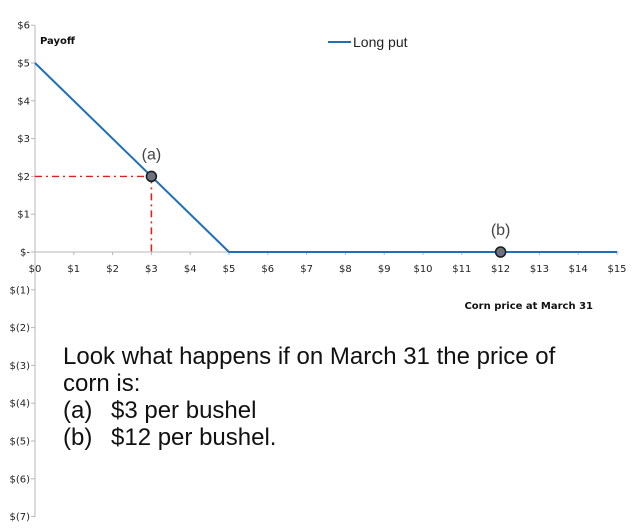  I want to click on legend-label: Long put, so click(380, 42).